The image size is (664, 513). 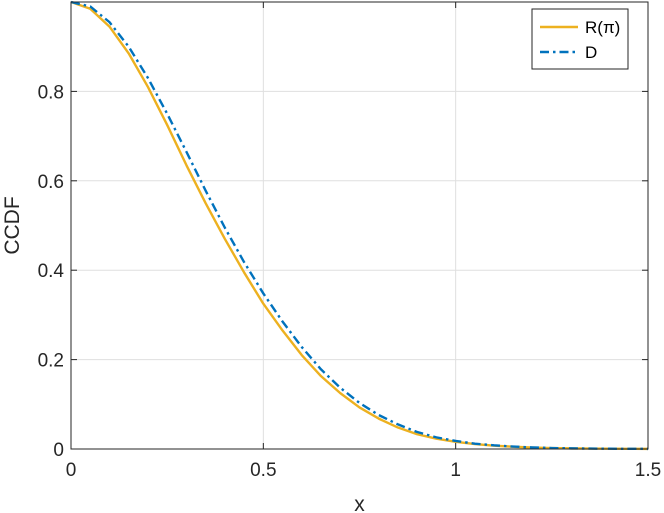 I want to click on legend-label-r-pi: R(π), so click(x=602, y=27).